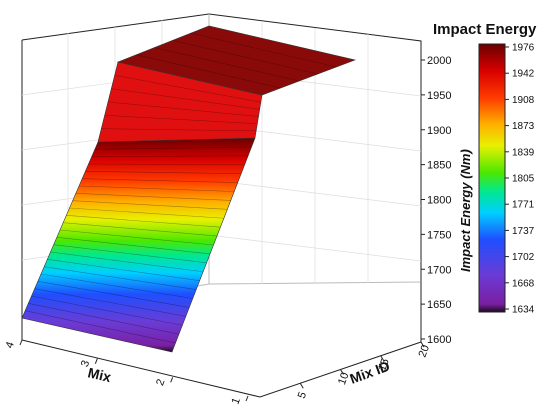  I want to click on colorbar-tick-label: 1771, so click(523, 205).